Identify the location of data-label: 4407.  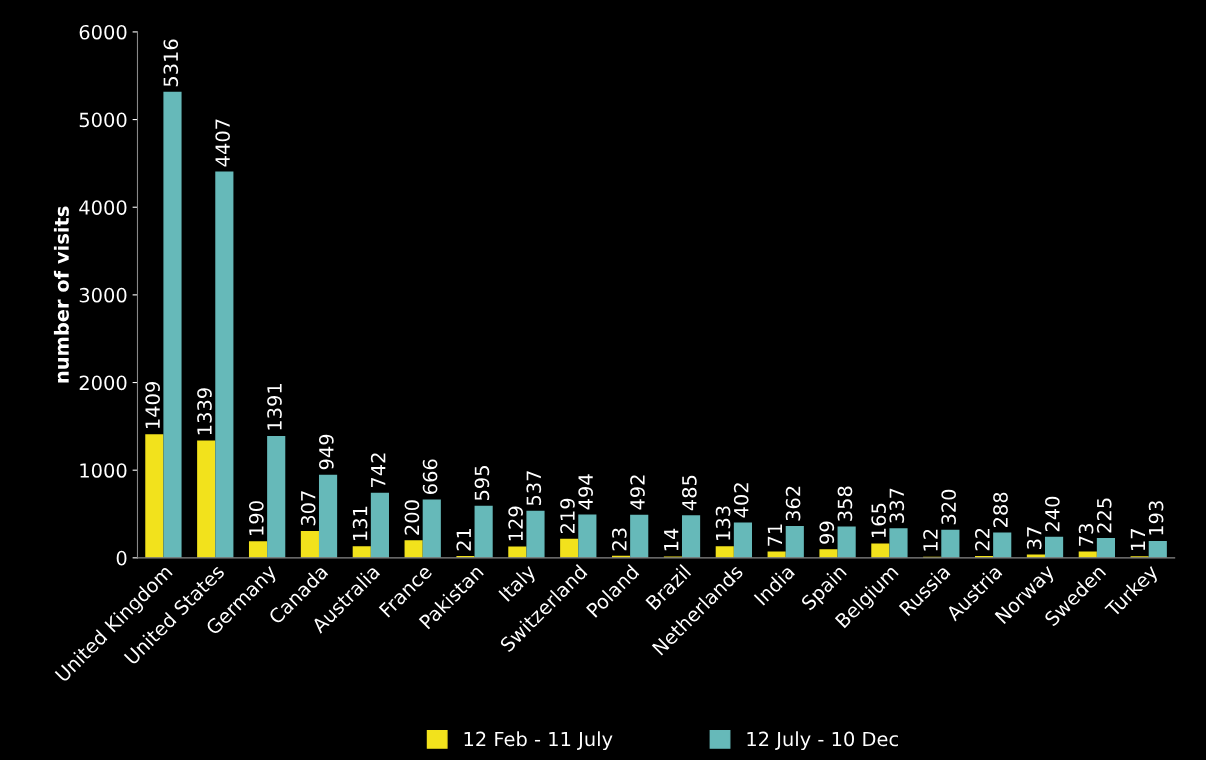
(222, 143).